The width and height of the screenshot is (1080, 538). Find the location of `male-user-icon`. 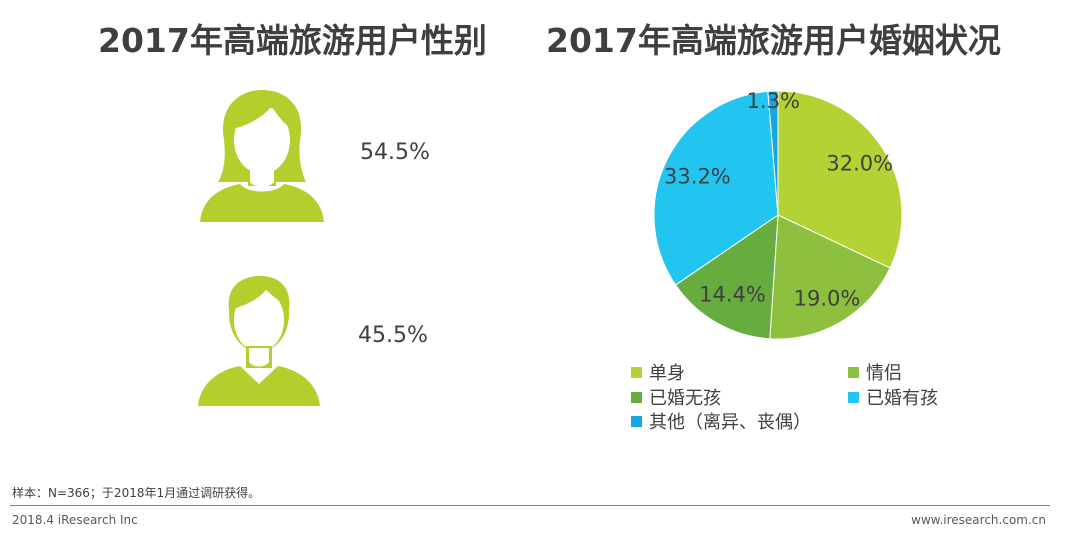

male-user-icon is located at coordinates (259, 341).